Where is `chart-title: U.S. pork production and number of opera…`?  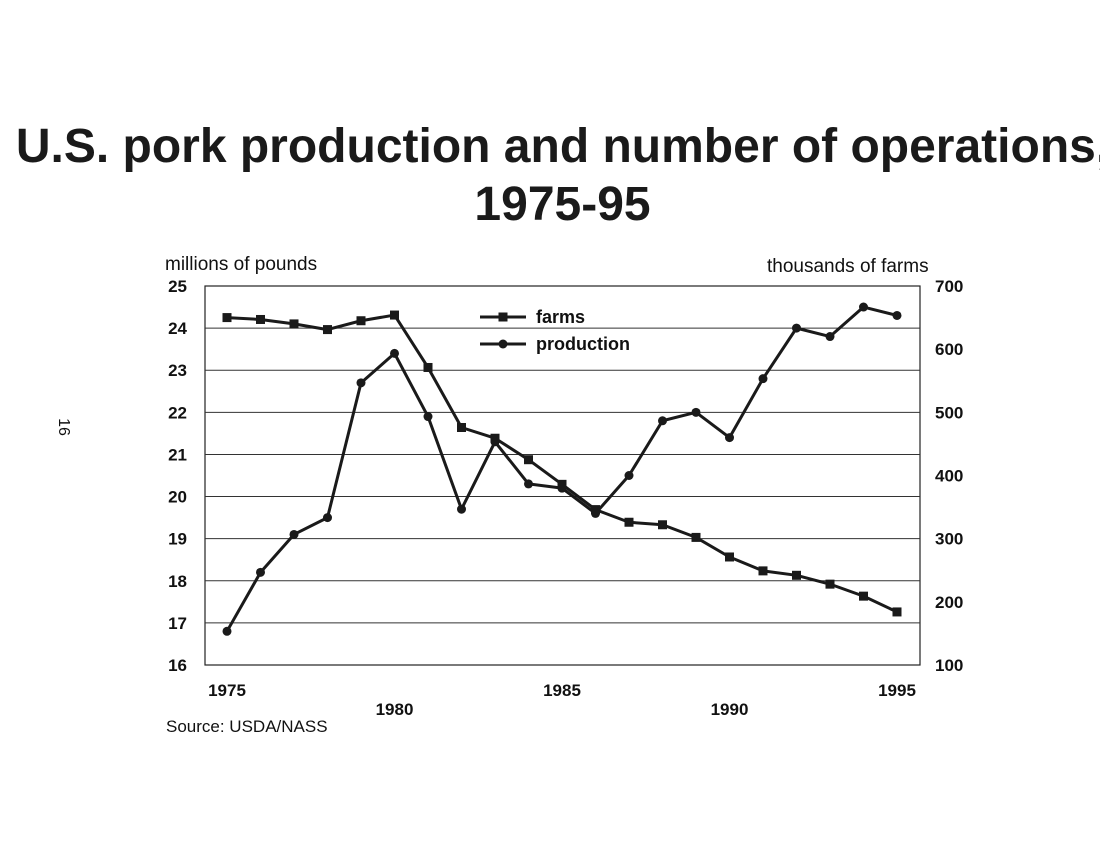
chart-title: U.S. pork production and number of opera… is located at coordinates (557, 175).